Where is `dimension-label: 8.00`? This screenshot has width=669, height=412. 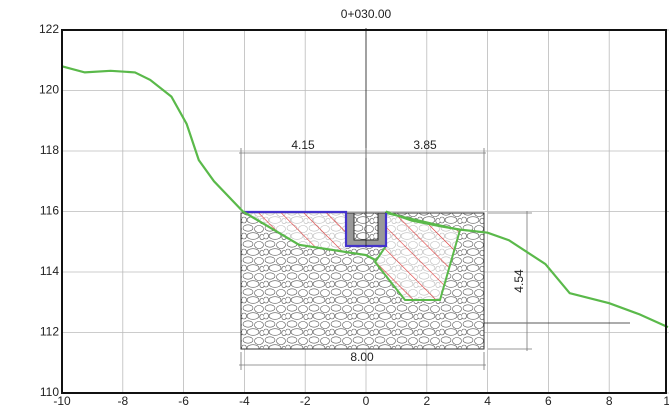
dimension-label: 8.00 is located at coordinates (362, 357).